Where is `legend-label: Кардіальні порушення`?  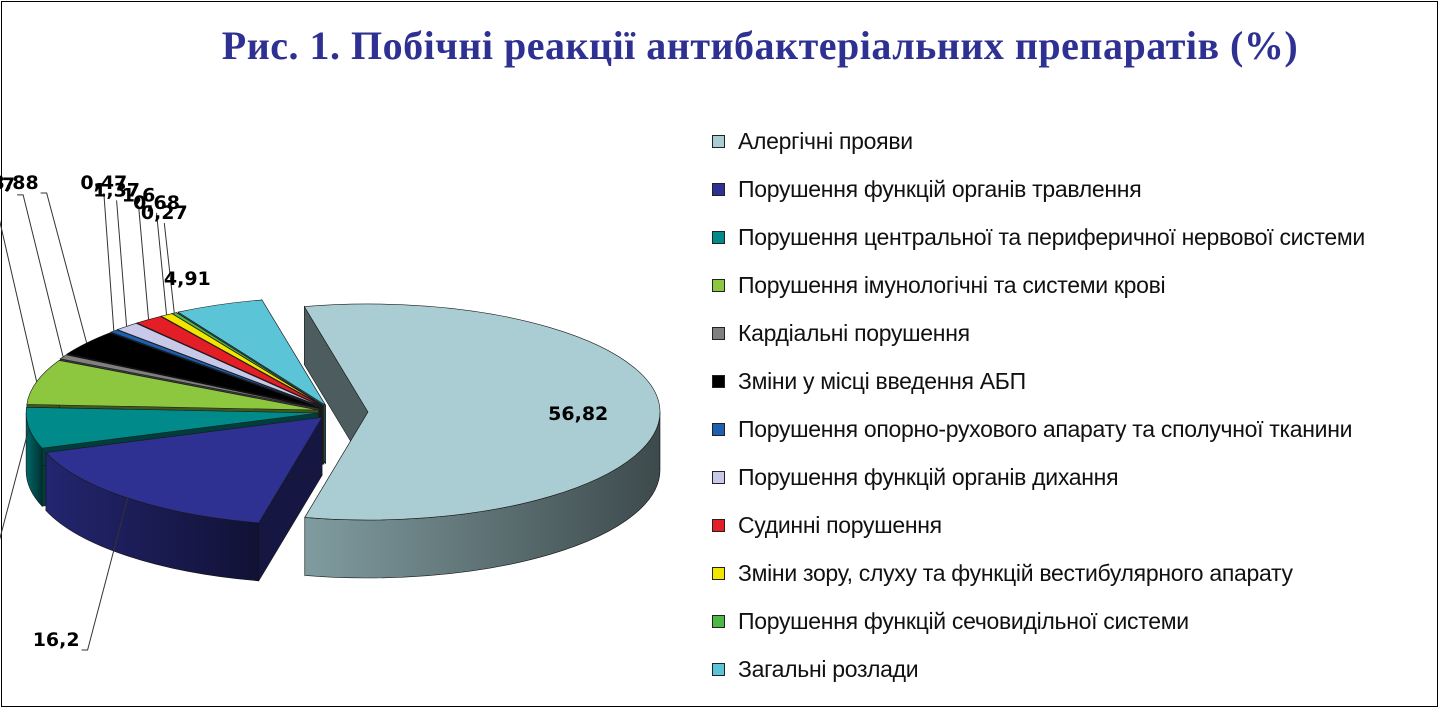 legend-label: Кардіальні порушення is located at coordinates (854, 332).